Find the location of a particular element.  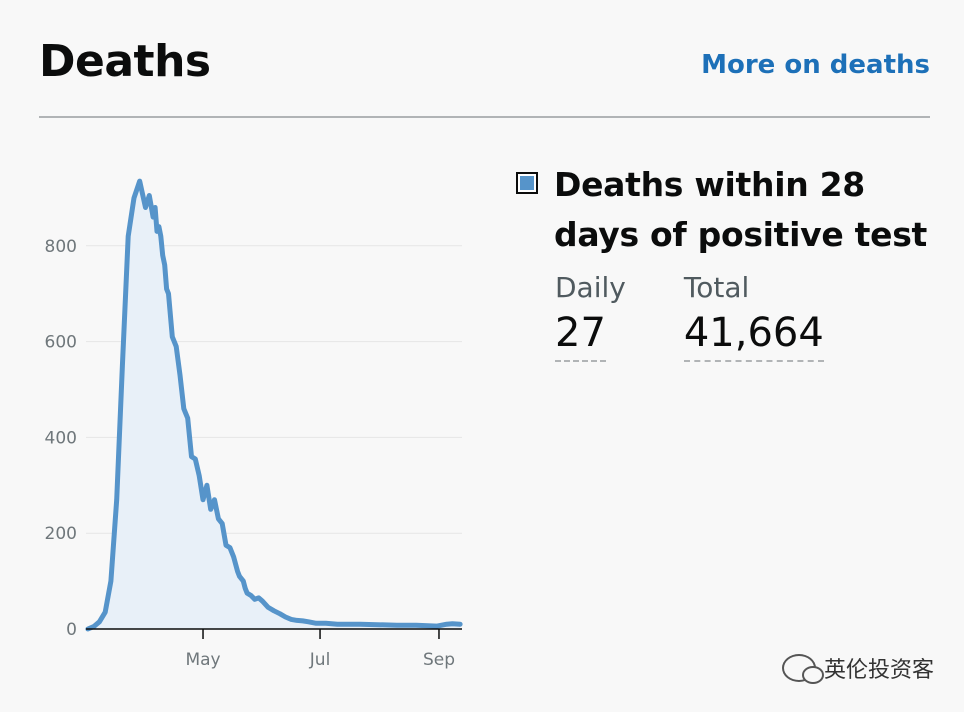

y-axis: 0 200 400 600 800 is located at coordinates (61, 438).